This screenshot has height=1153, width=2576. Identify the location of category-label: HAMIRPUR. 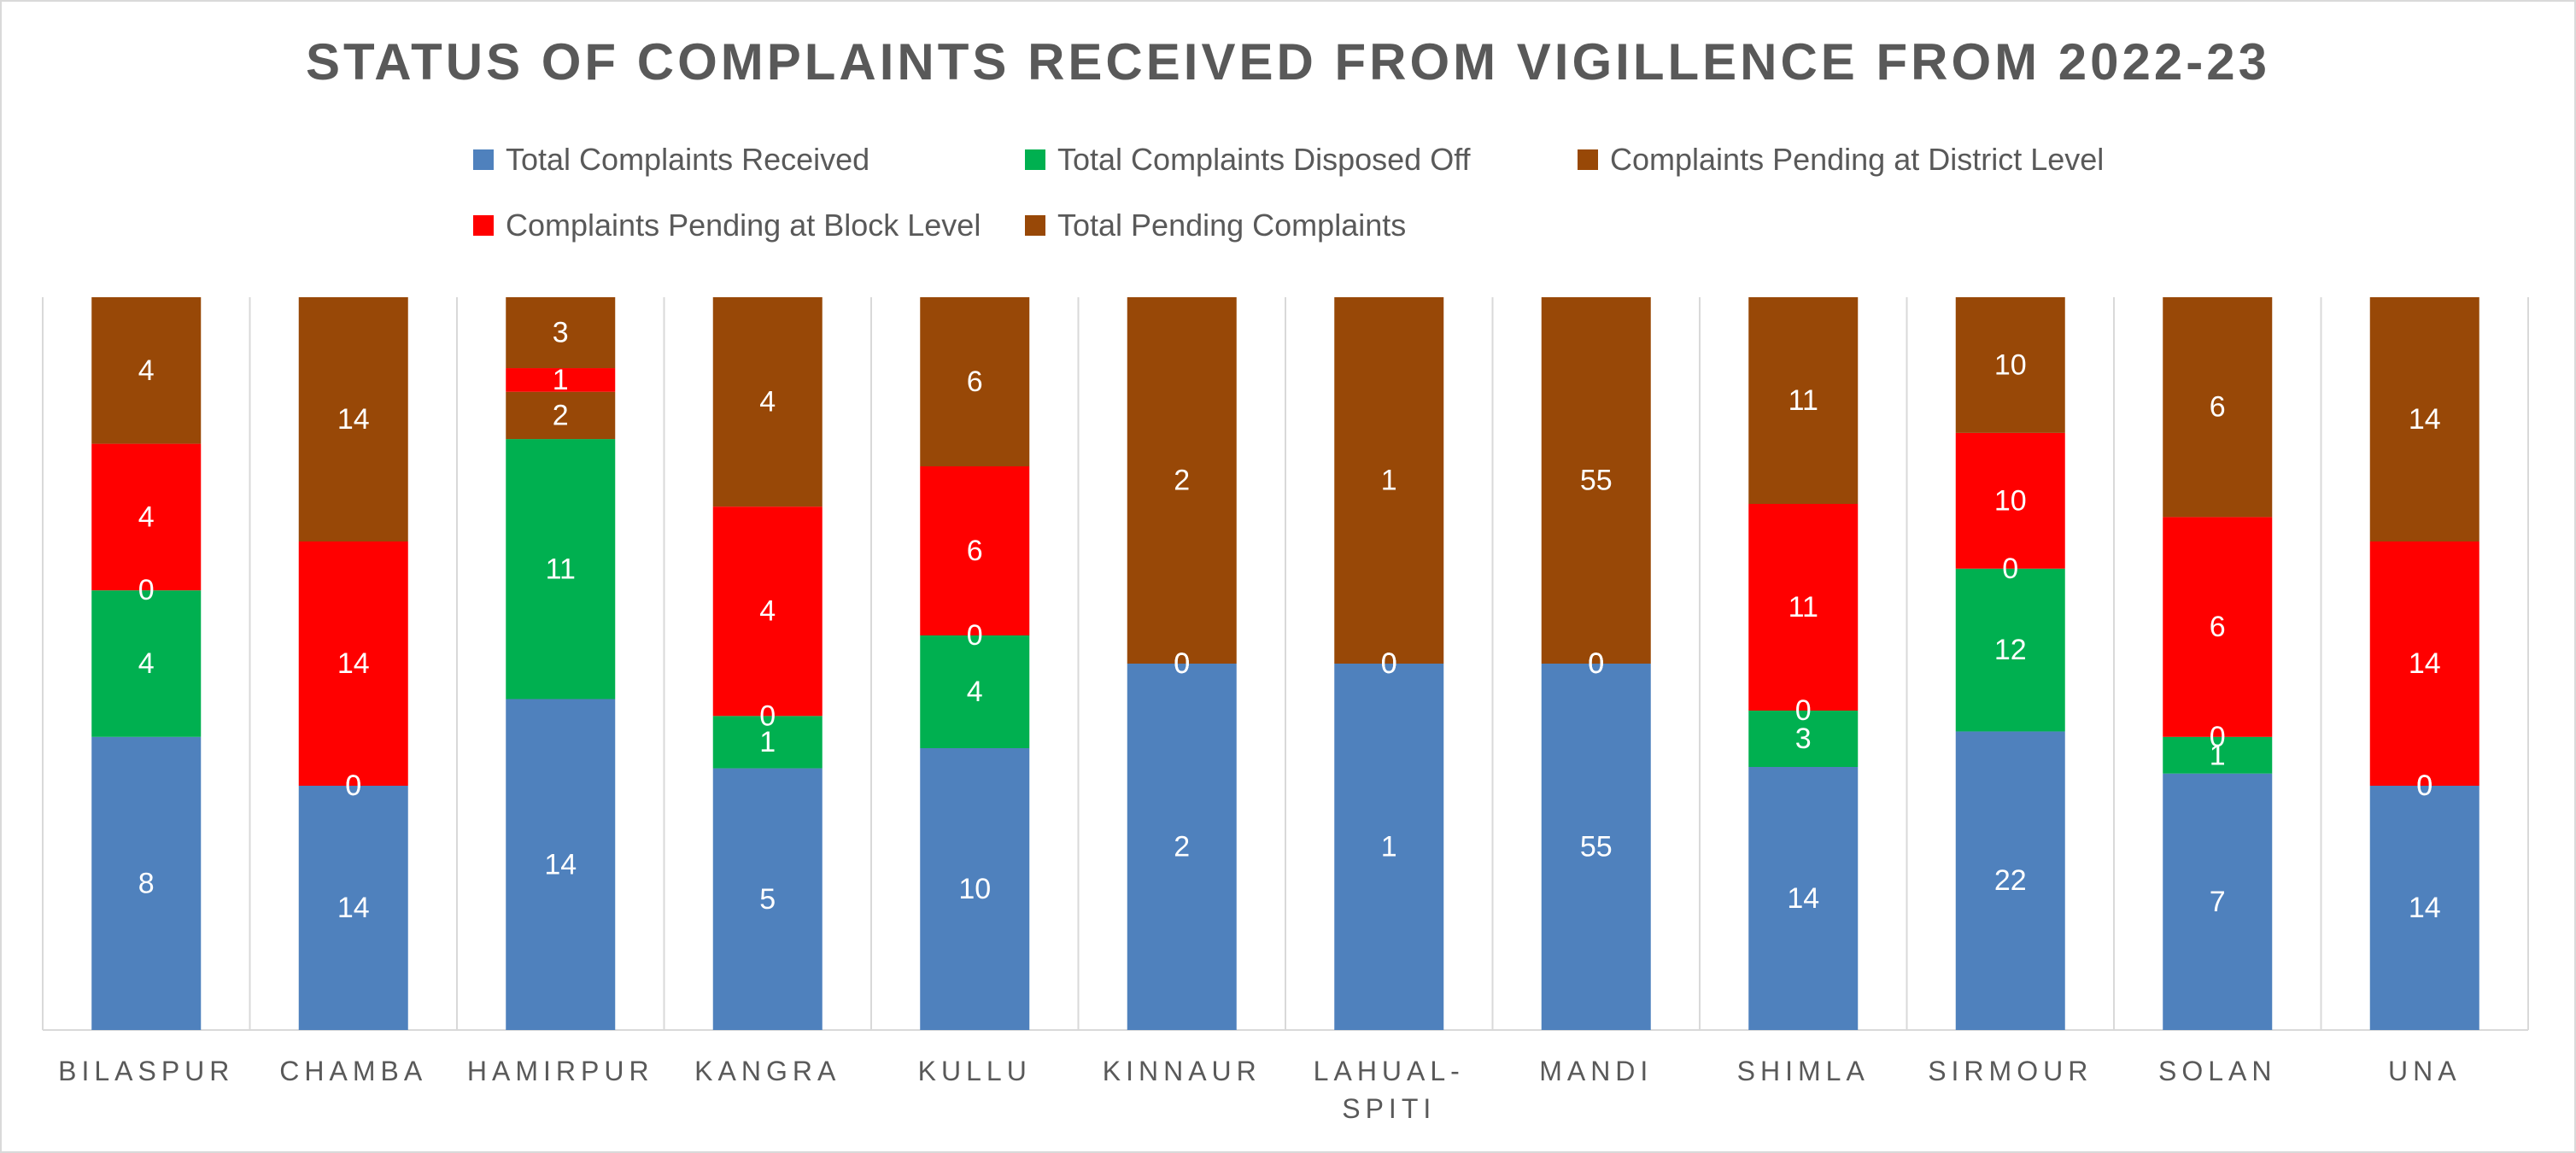
(560, 1071).